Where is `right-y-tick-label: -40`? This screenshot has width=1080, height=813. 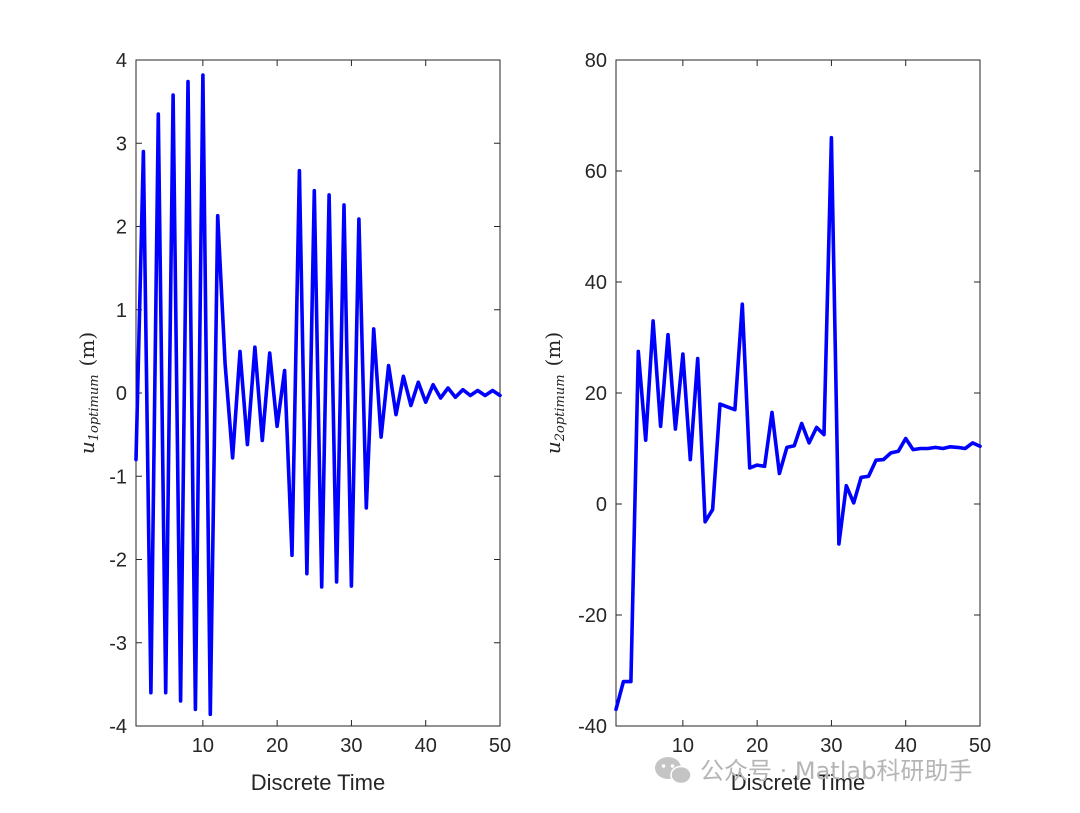
right-y-tick-label: -40 is located at coordinates (592, 727).